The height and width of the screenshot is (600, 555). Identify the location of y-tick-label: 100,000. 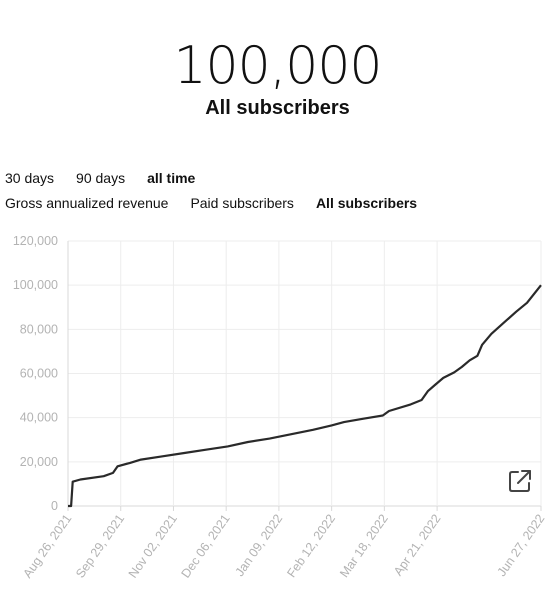
(35, 285).